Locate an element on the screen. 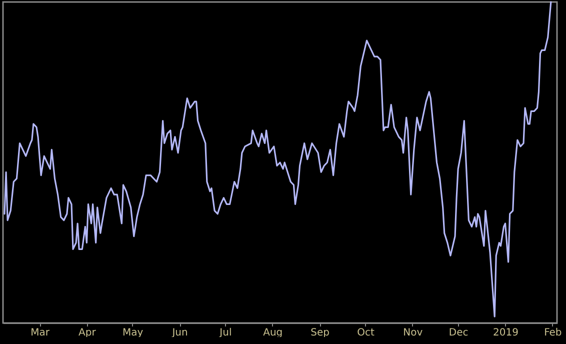  x-tick-label: Mar is located at coordinates (40, 333).